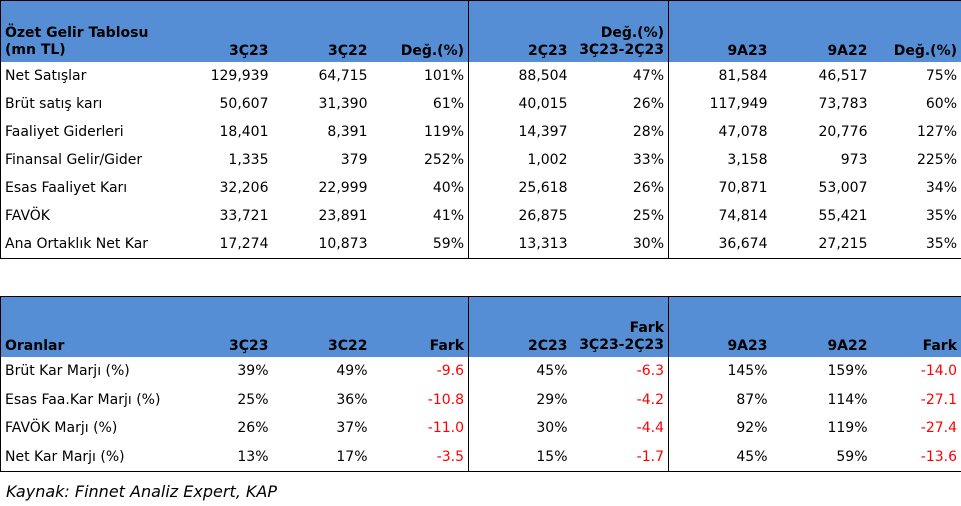  Describe the element at coordinates (743, 132) in the screenshot. I see `cell-value: 47,078` at that location.